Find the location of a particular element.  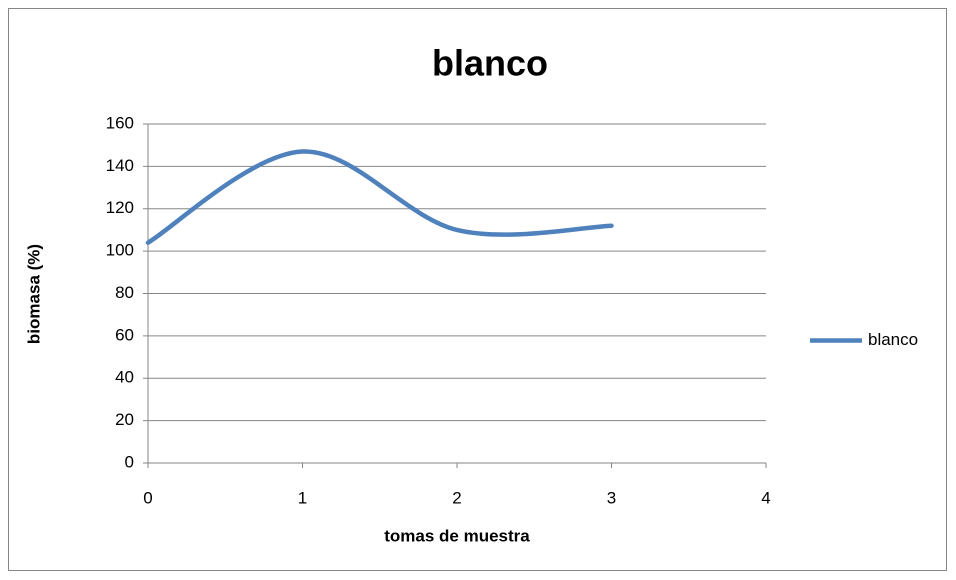

legend-label: blanco is located at coordinates (893, 339).